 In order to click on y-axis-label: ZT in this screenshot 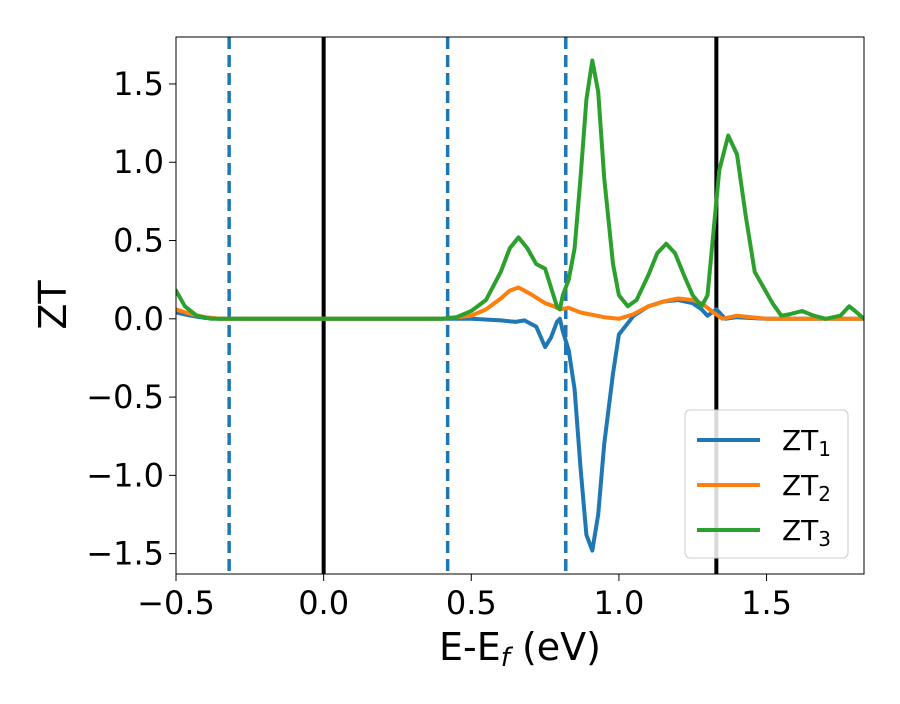, I will do `click(53, 305)`.